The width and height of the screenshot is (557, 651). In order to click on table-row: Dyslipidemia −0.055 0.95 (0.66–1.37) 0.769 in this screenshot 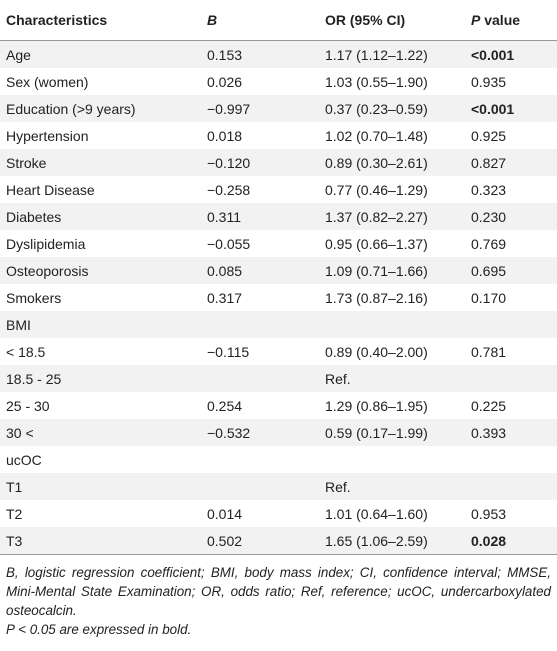, I will do `click(278, 243)`.